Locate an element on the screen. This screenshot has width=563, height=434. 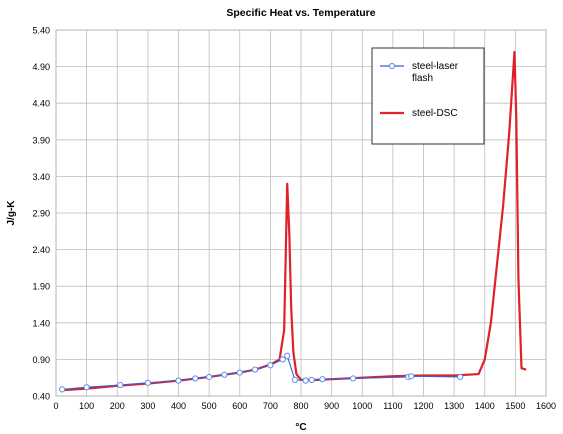
x-tick-label: 1500 is located at coordinates (515, 406).